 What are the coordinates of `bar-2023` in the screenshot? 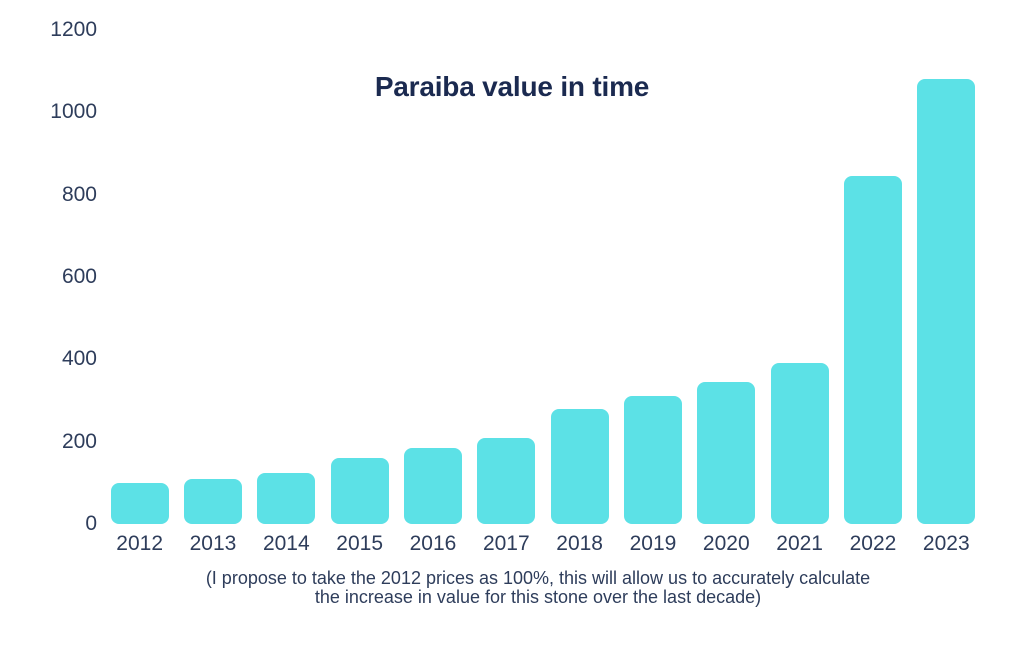 It's located at (946, 301).